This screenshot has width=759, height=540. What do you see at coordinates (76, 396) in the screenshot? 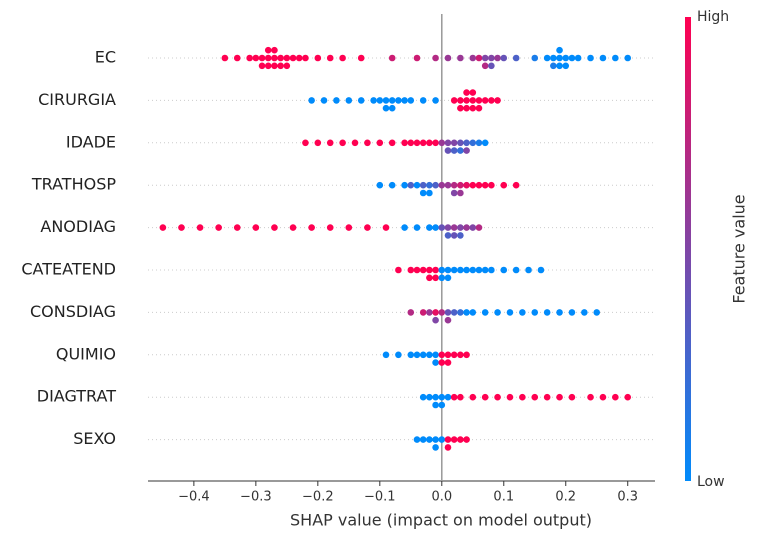
I see `y-tick-label: DIAGTRAT` at bounding box center [76, 396].